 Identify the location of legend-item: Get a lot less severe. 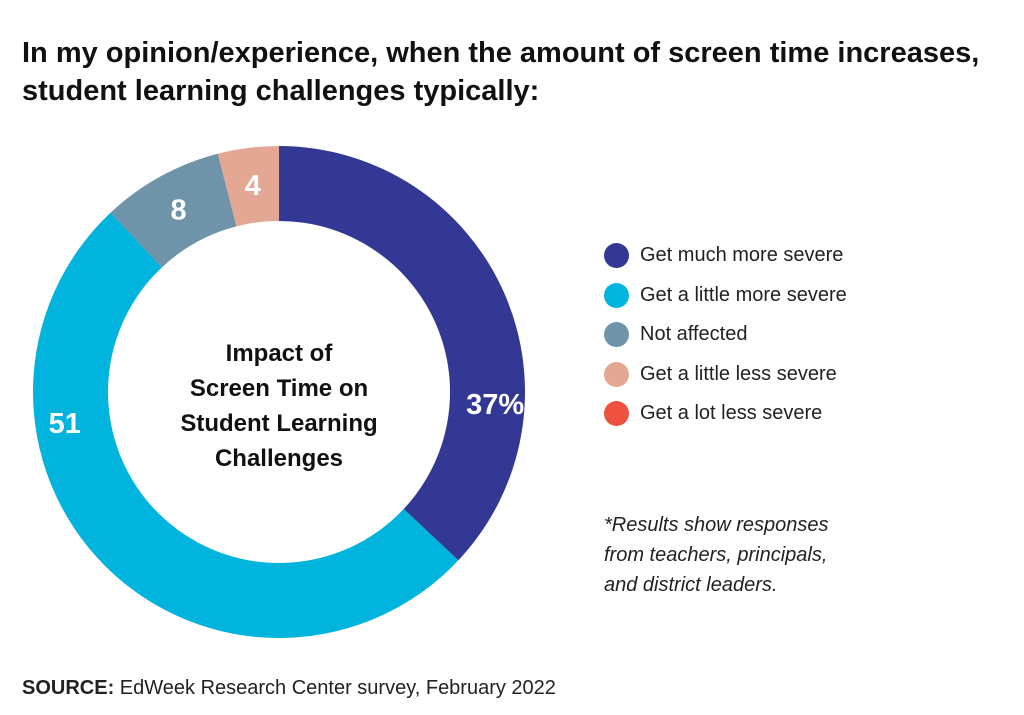
(725, 414).